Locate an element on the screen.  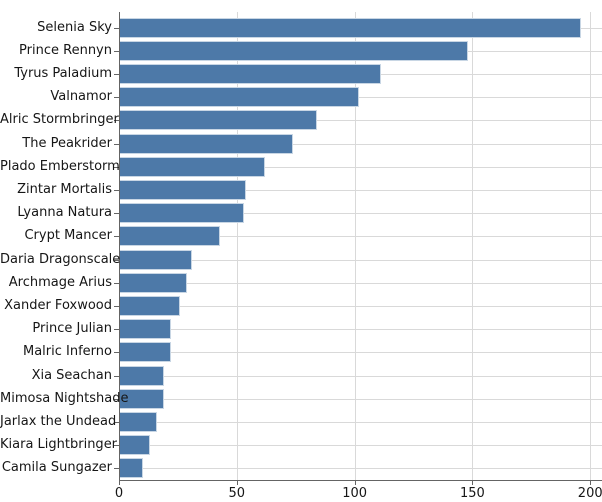
y-tick-label: Lyanna Natura is located at coordinates (64, 213).